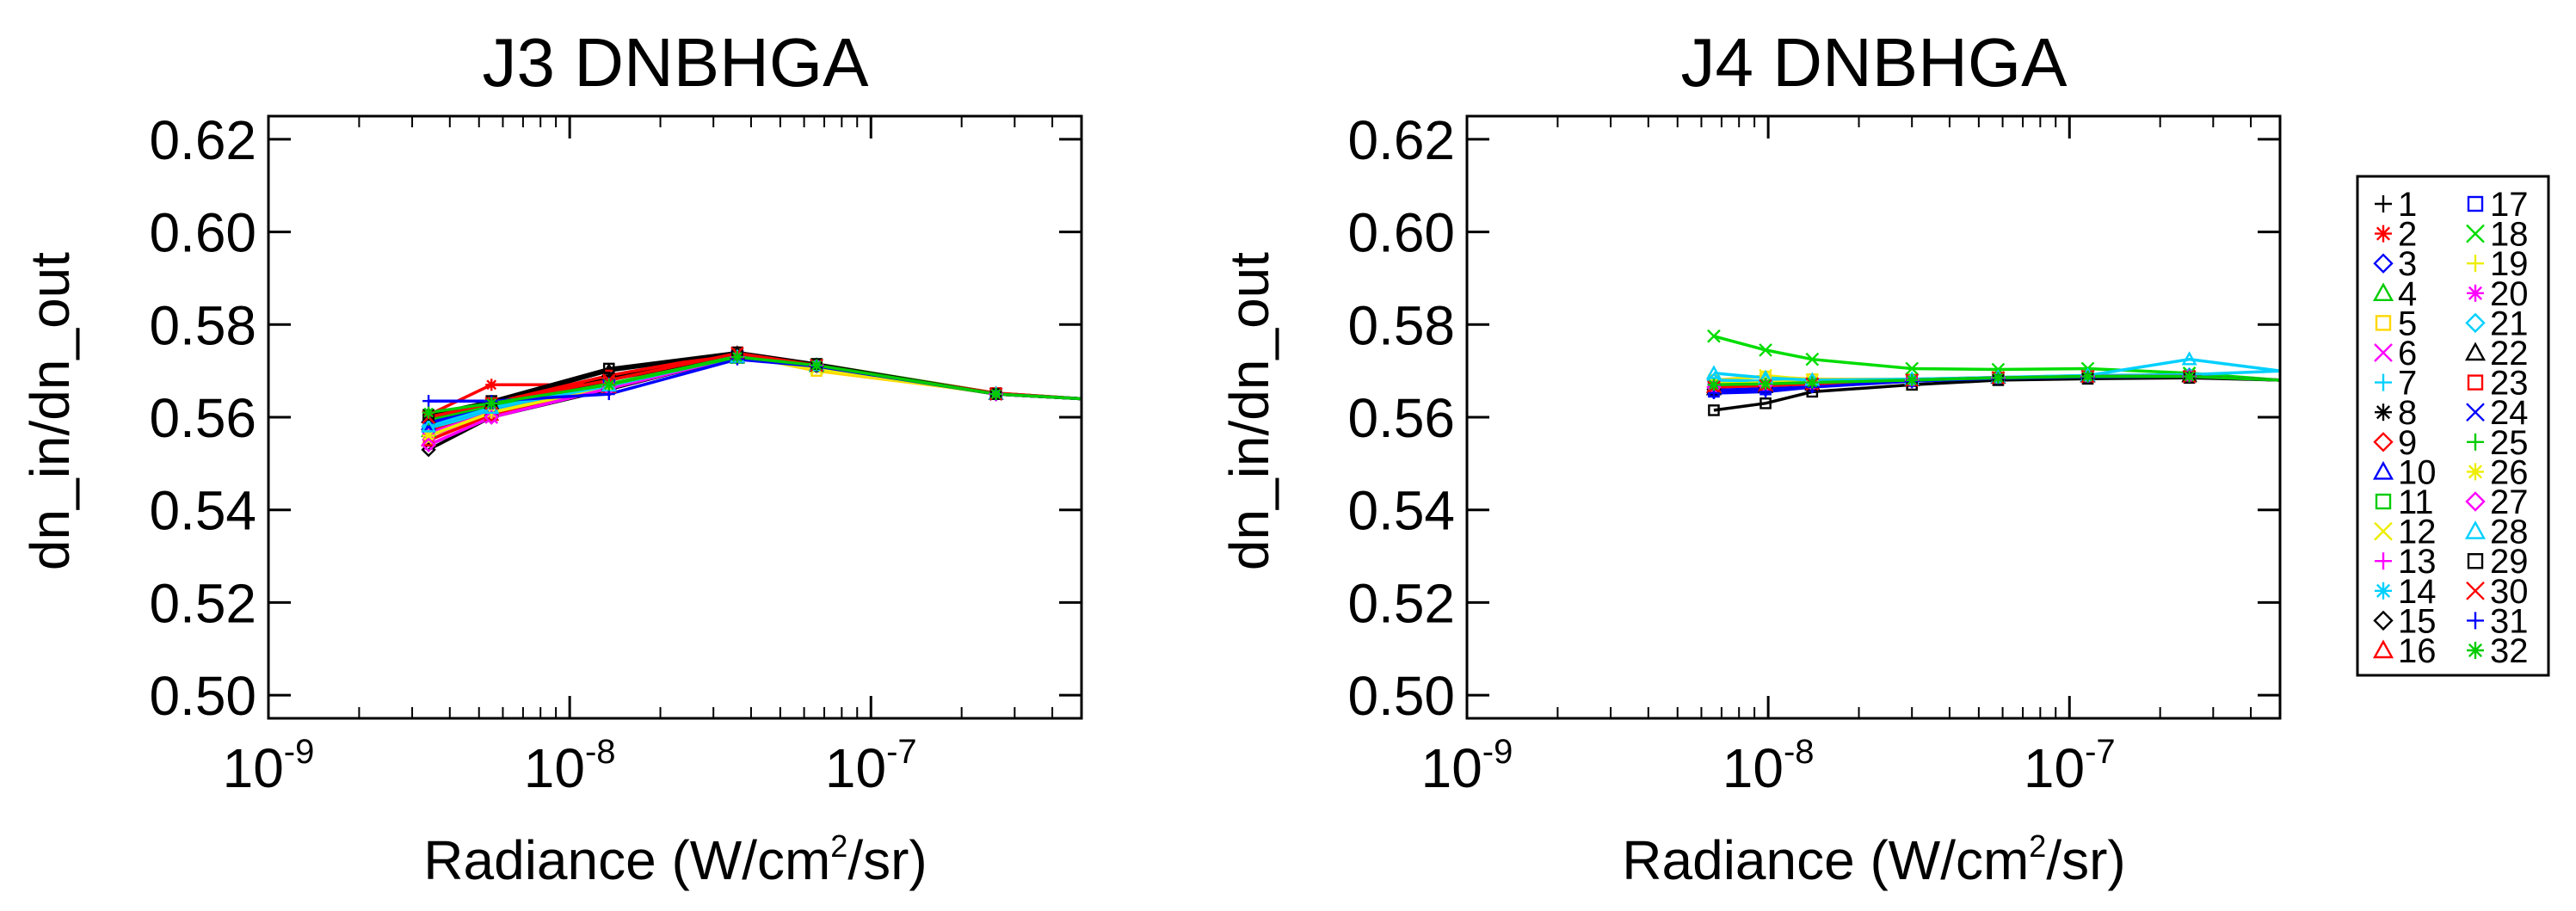  I want to click on legend-label: 23, so click(2509, 384).